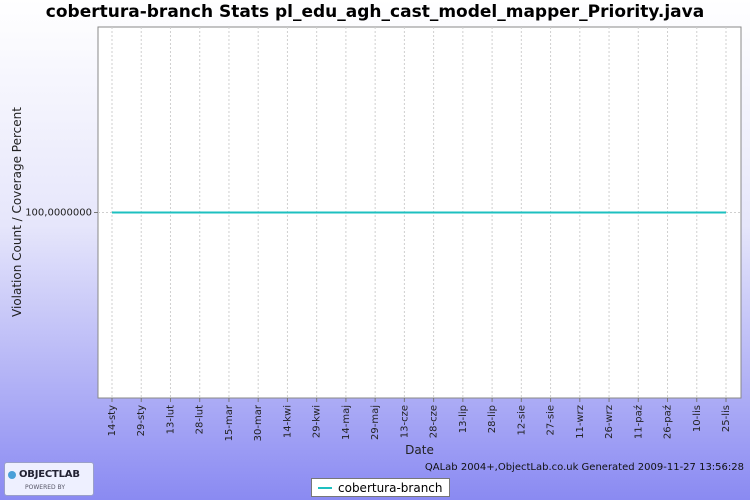  Describe the element at coordinates (12, 475) in the screenshot. I see `logo-dot-icon` at that location.